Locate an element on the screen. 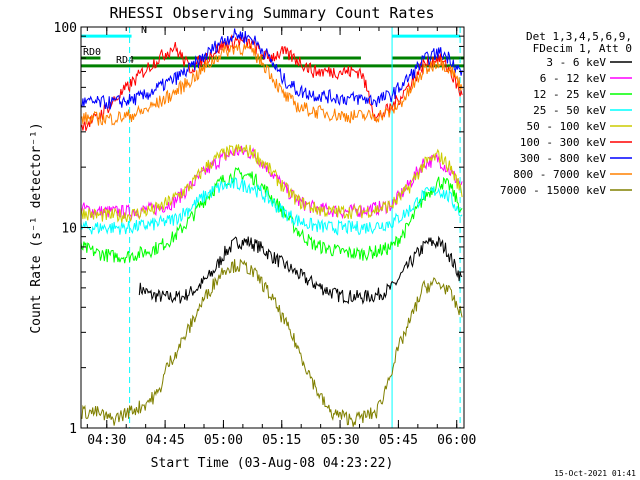 The width and height of the screenshot is (640, 480). legend-entry-label: 100 - 300 keV is located at coordinates (563, 142).